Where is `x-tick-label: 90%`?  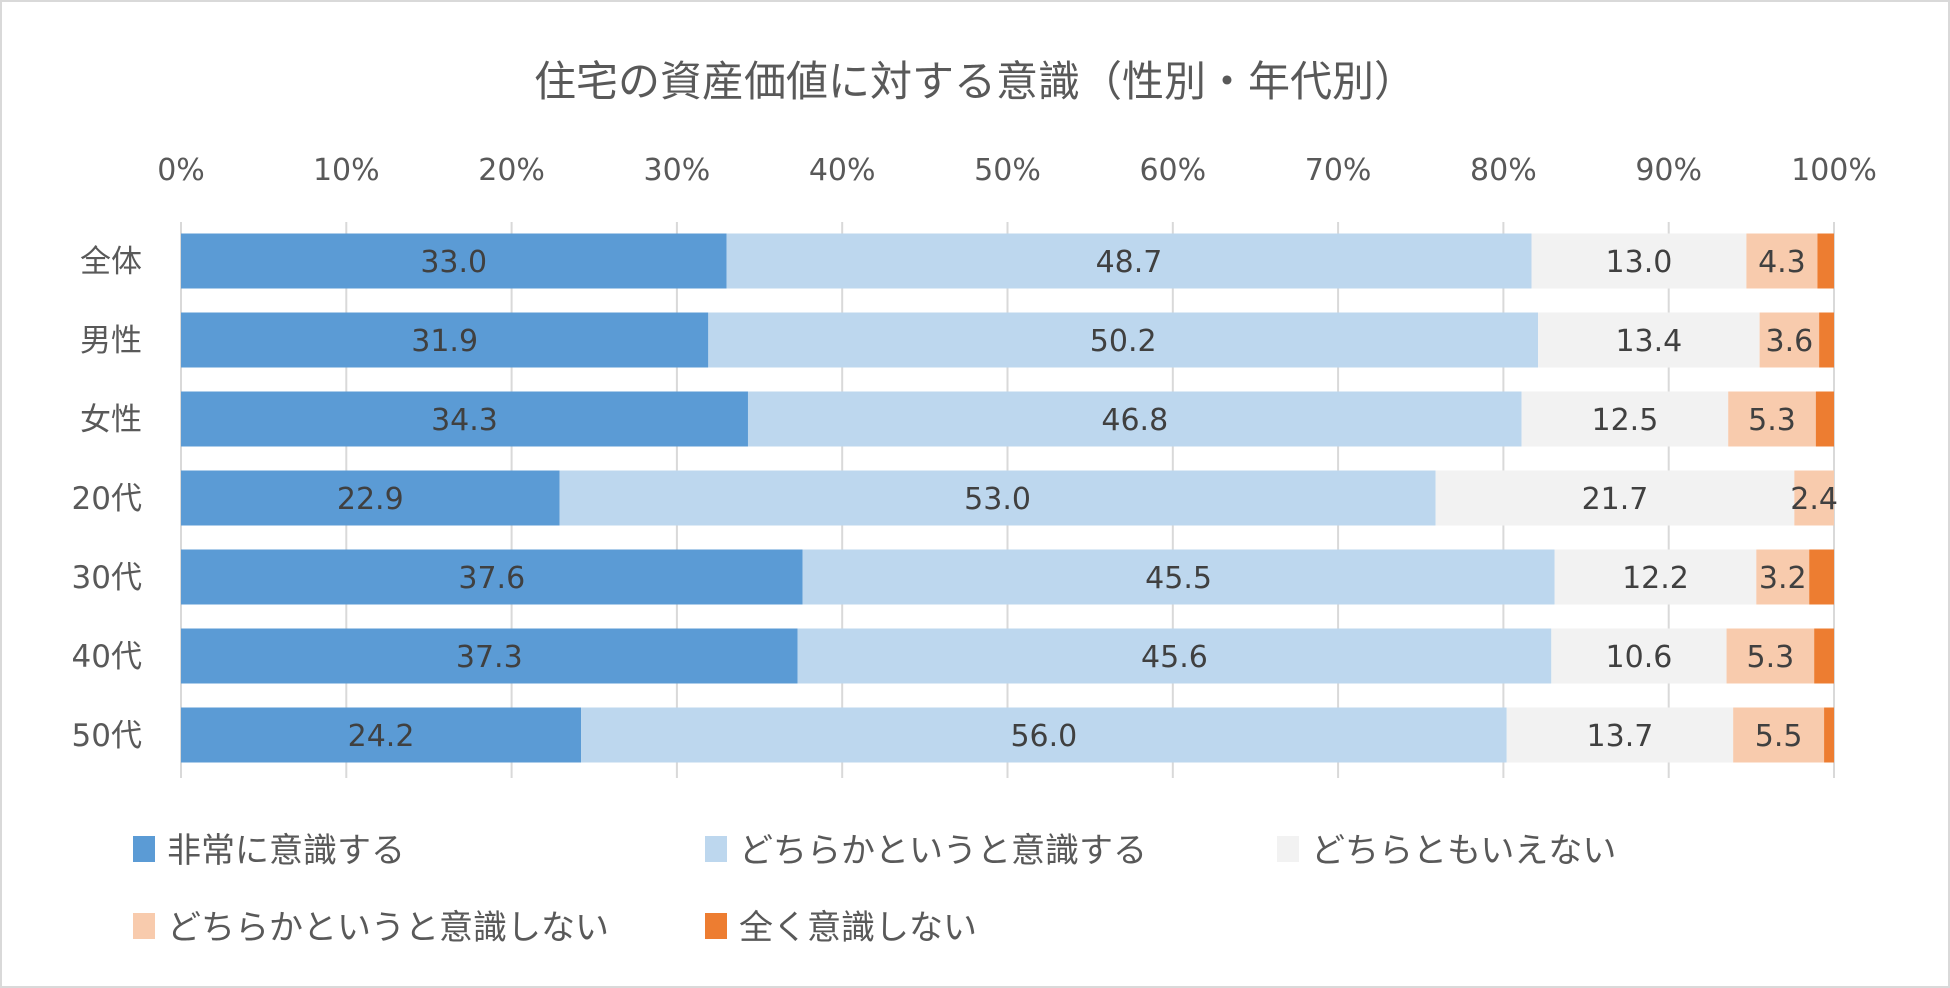 x-tick-label: 90% is located at coordinates (1668, 170).